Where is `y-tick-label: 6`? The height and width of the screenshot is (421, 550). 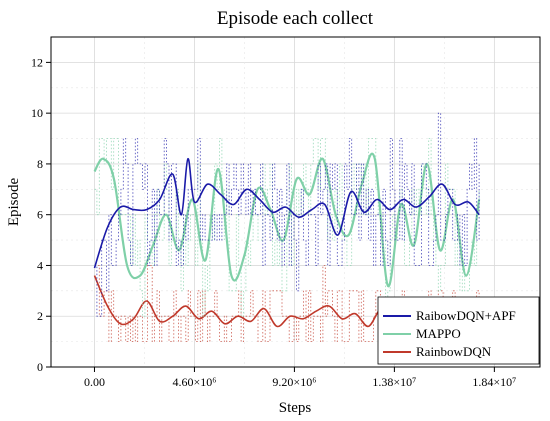 y-tick-label: 6 is located at coordinates (40, 215).